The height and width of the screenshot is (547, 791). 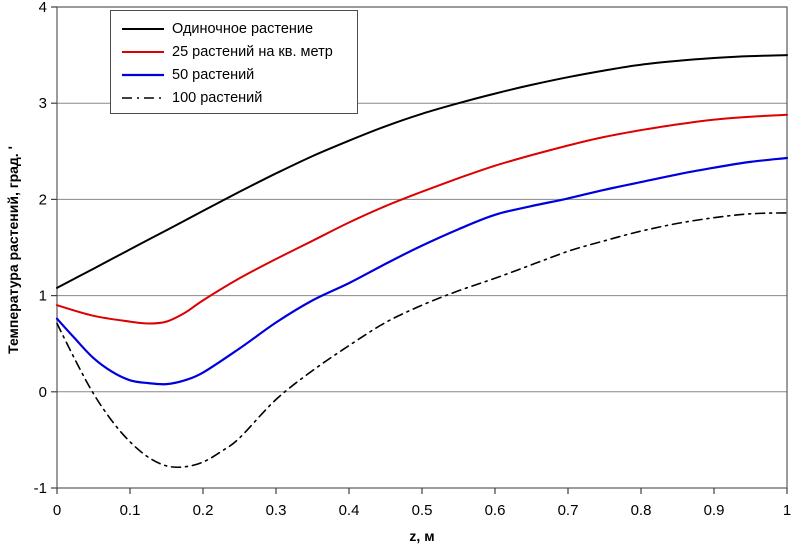 I want to click on y-tick-label: 1, so click(x=43, y=296).